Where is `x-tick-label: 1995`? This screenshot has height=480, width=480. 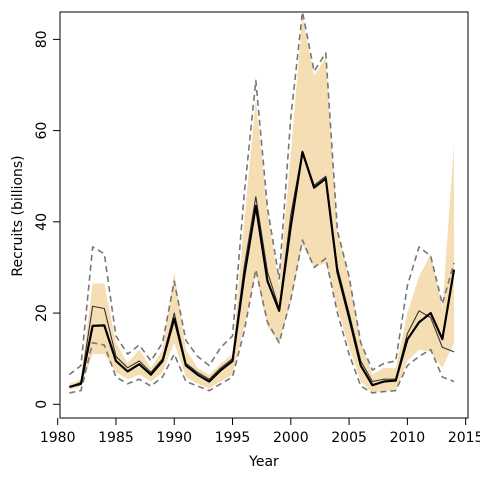 x-tick-label: 1995 is located at coordinates (233, 438).